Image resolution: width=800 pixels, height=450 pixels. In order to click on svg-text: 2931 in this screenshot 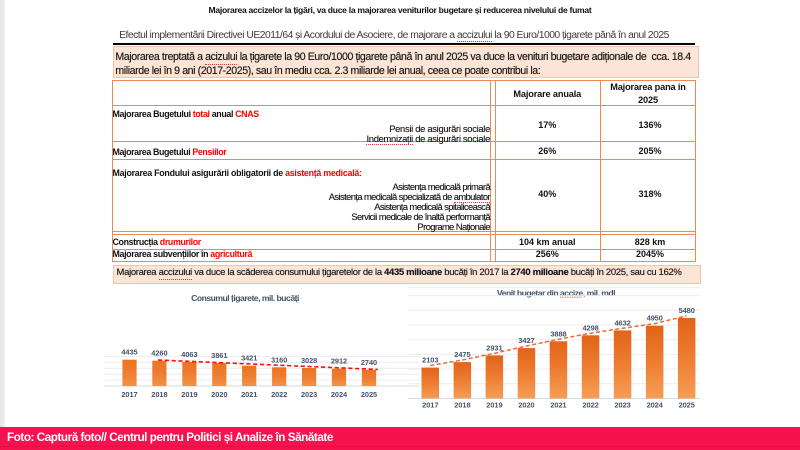, I will do `click(494, 347)`.